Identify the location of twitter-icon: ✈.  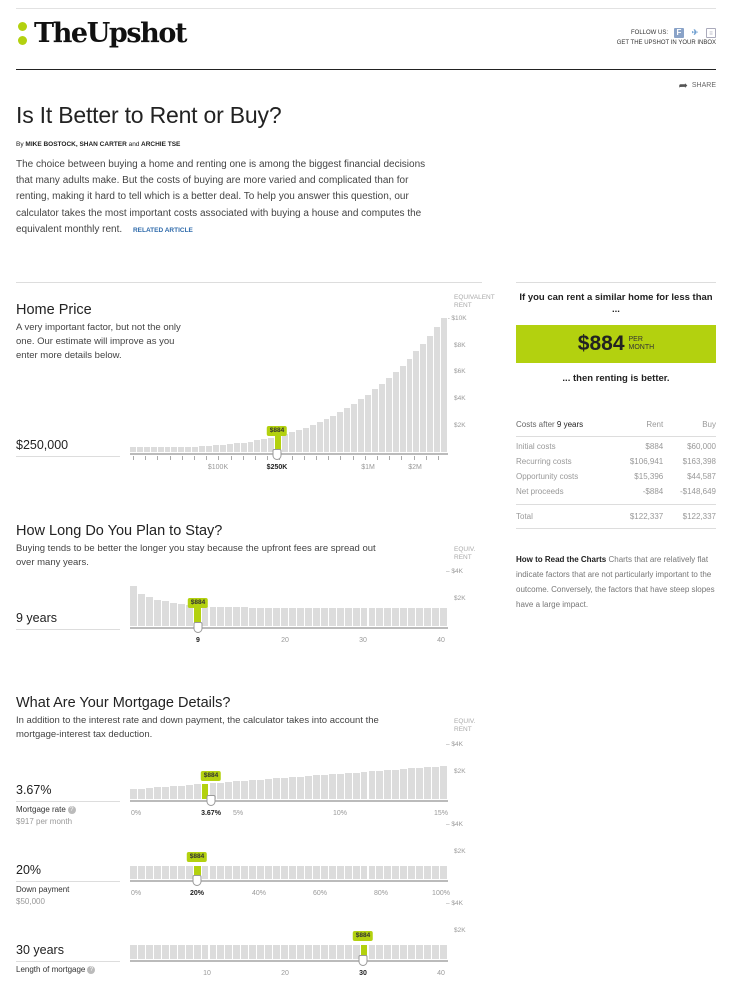
(695, 32).